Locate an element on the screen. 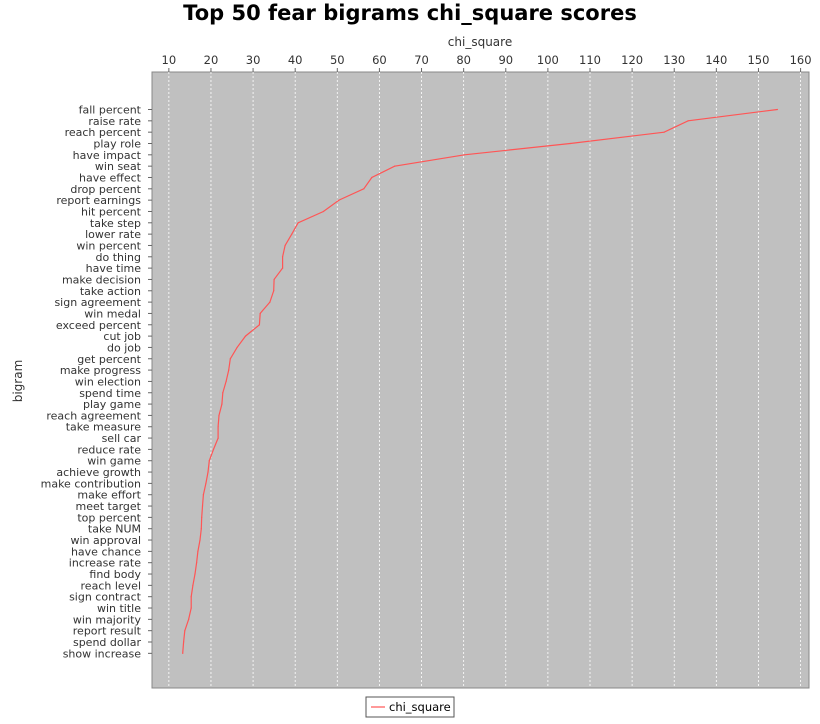  y-tick-label: win title is located at coordinates (119, 608).